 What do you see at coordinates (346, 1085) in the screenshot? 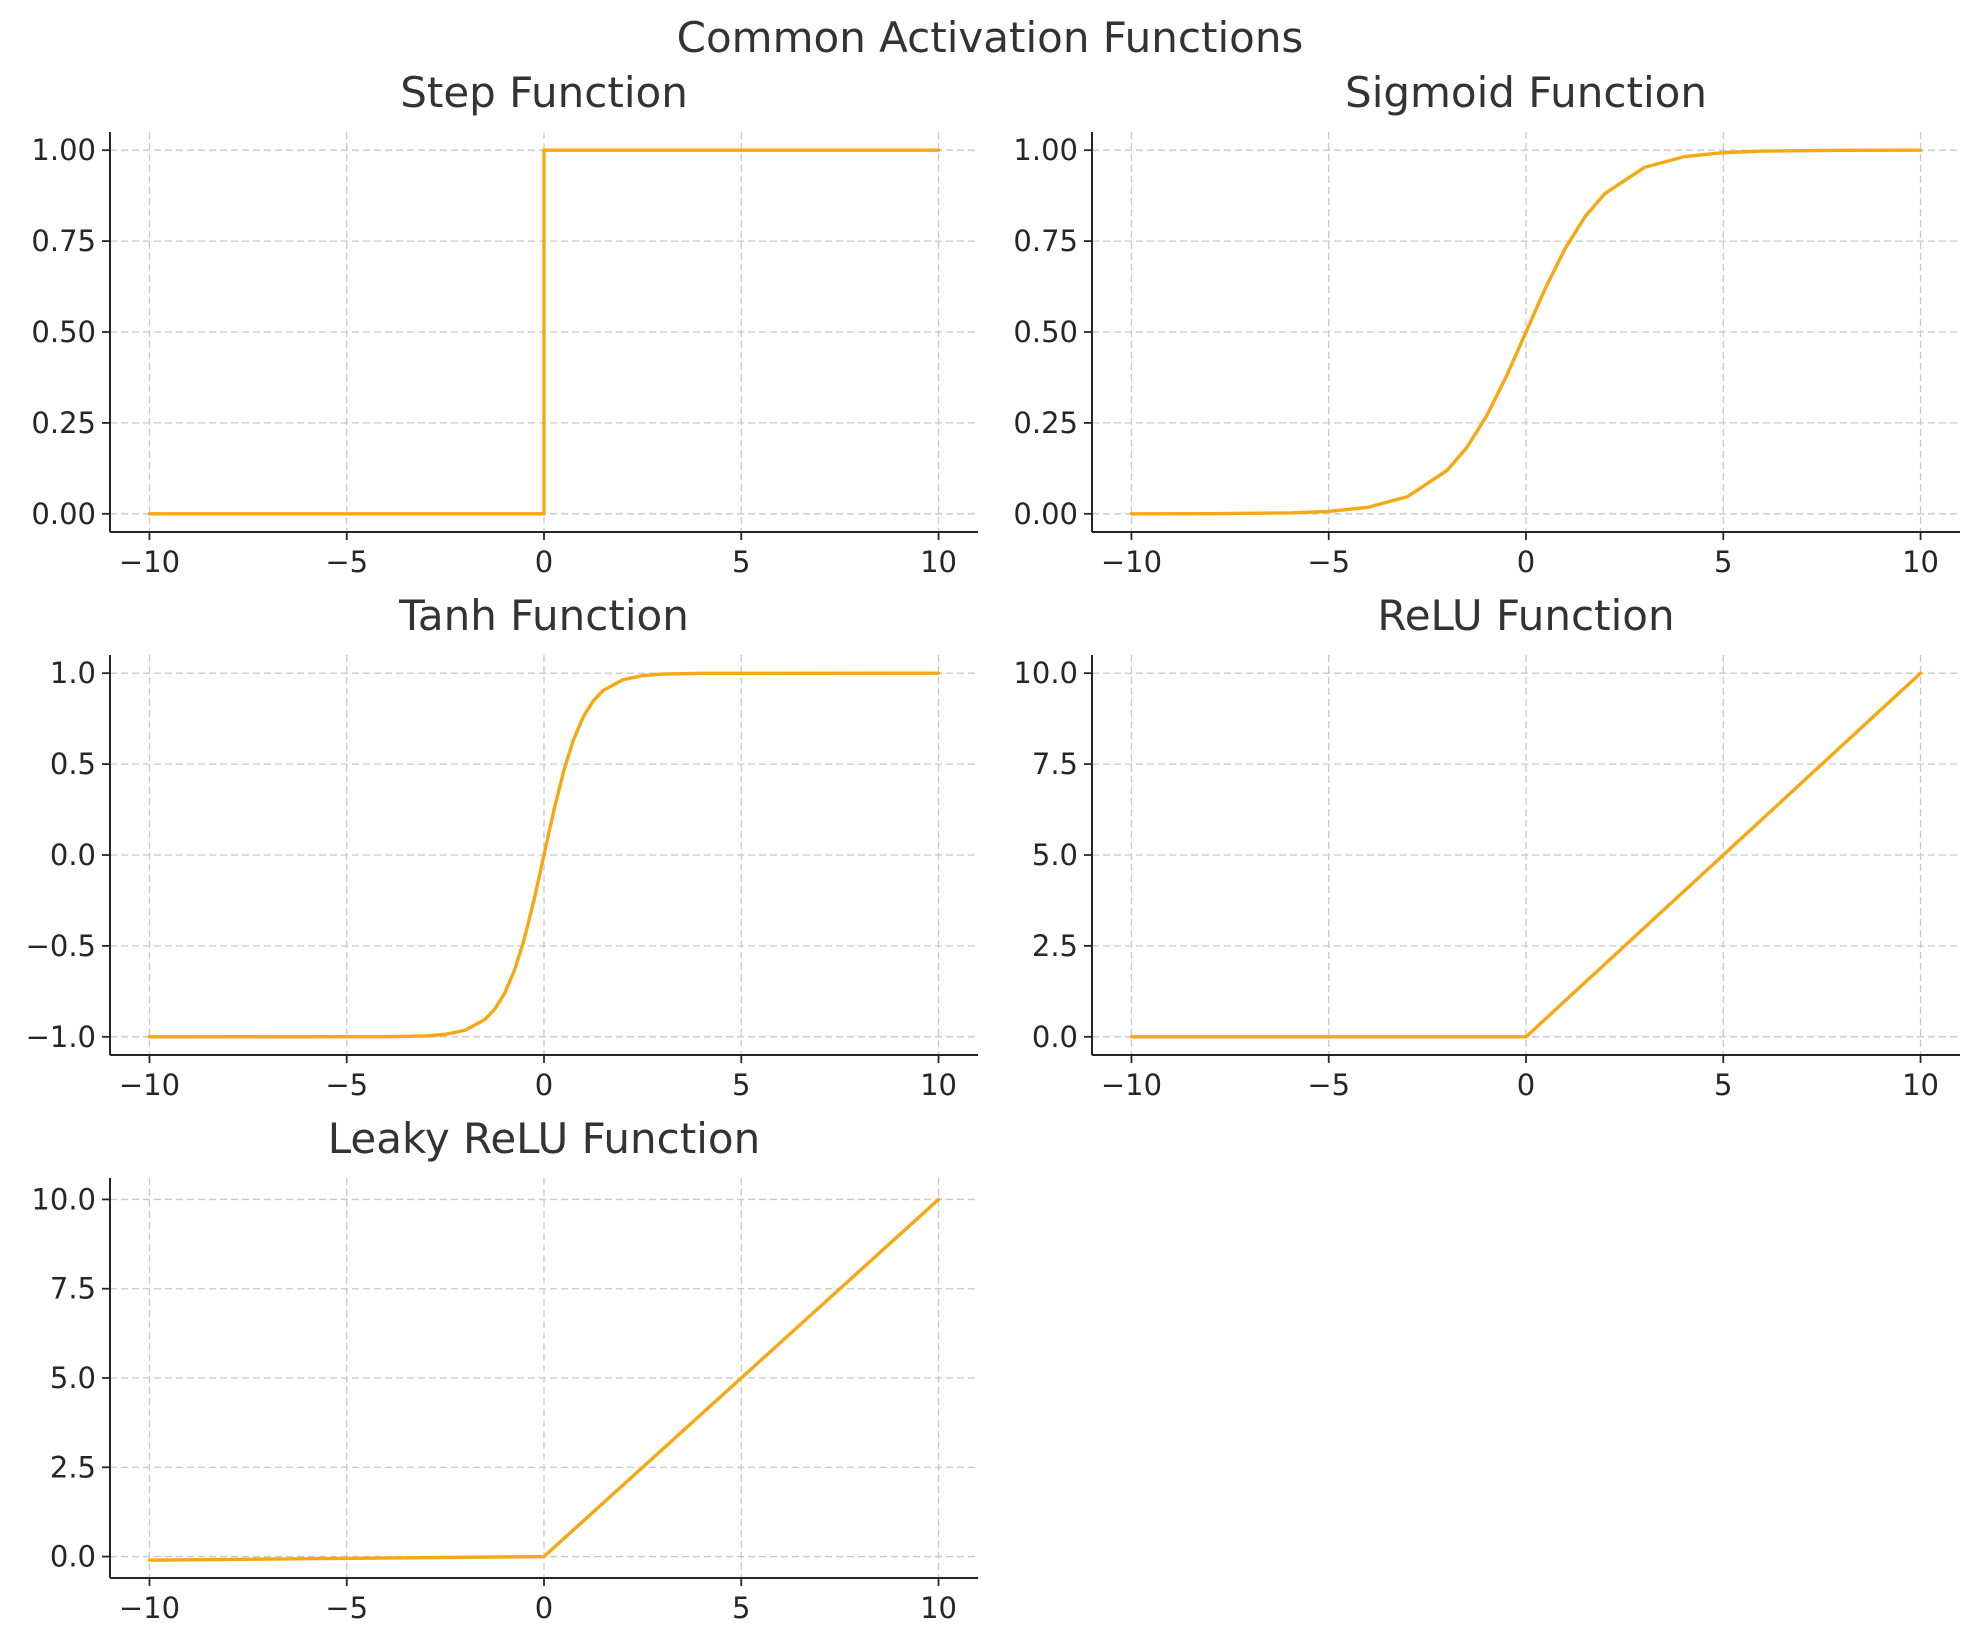
I see `tanh-x-tick-label: −5` at bounding box center [346, 1085].